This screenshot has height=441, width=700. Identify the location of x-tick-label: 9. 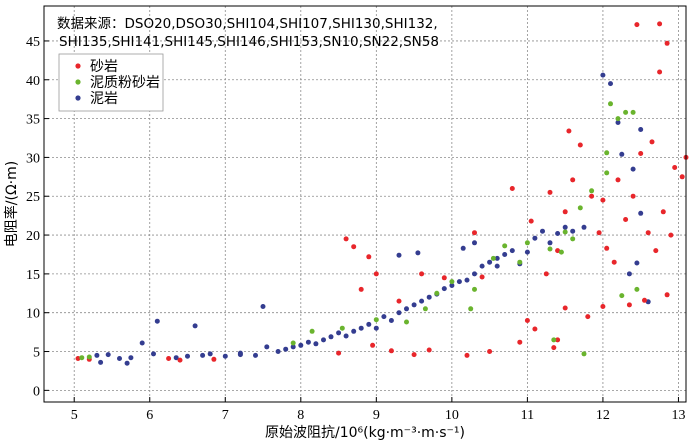
(376, 415).